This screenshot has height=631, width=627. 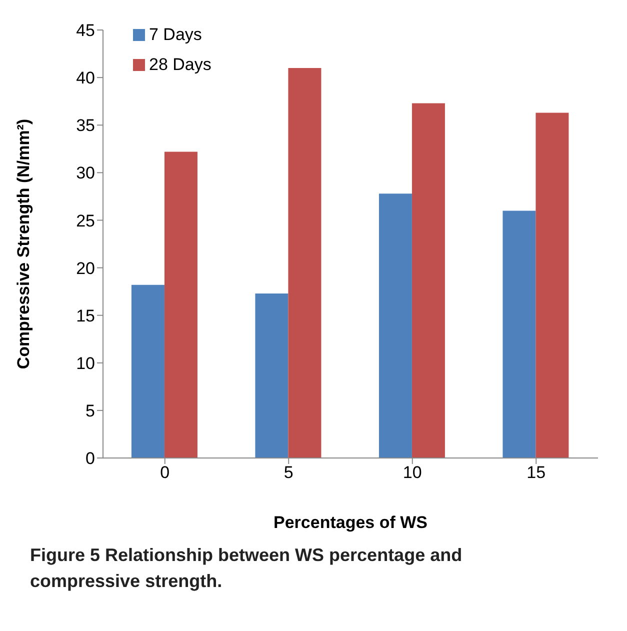 What do you see at coordinates (536, 472) in the screenshot?
I see `x-tick-label: 15` at bounding box center [536, 472].